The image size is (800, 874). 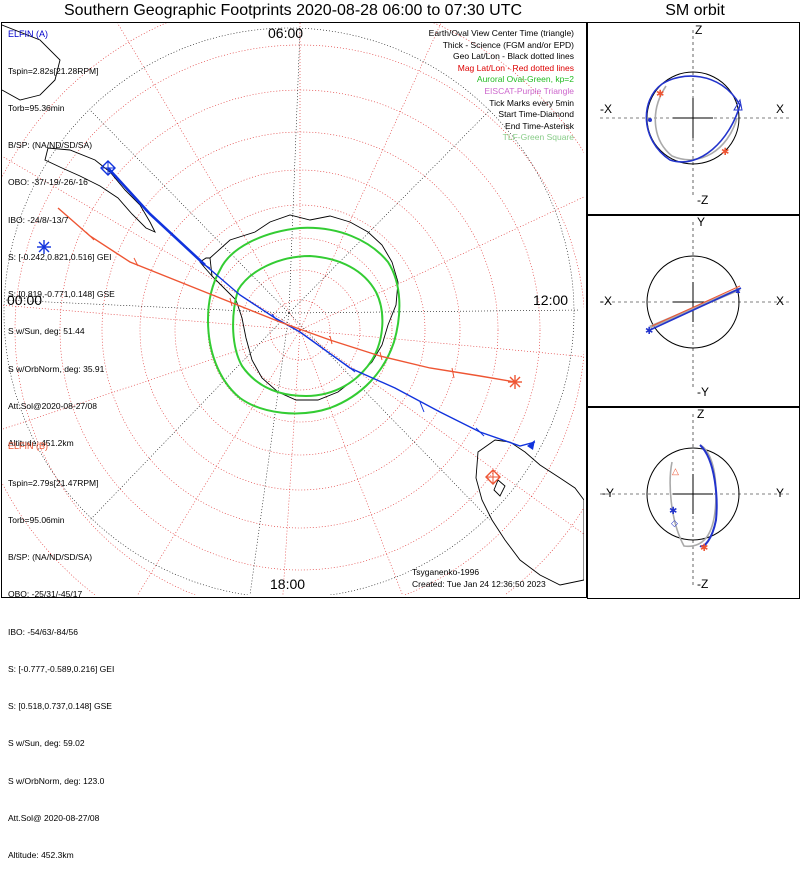 I want to click on legend-entry: Mag Lat/Lon - Red dotted lines, so click(x=515, y=67).